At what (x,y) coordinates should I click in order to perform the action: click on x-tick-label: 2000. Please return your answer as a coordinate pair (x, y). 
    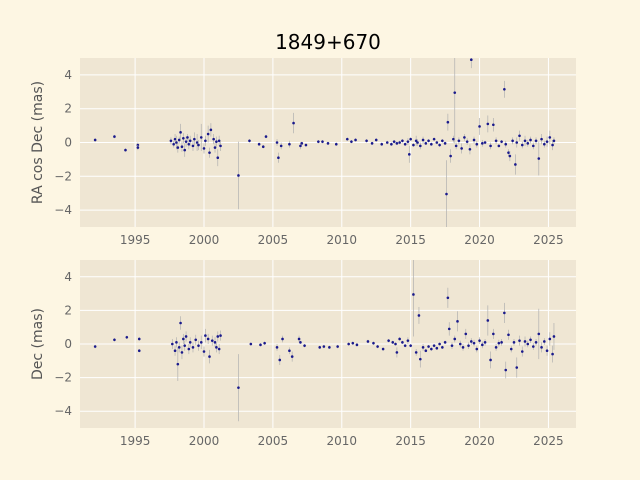
    Looking at the image, I should click on (204, 441).